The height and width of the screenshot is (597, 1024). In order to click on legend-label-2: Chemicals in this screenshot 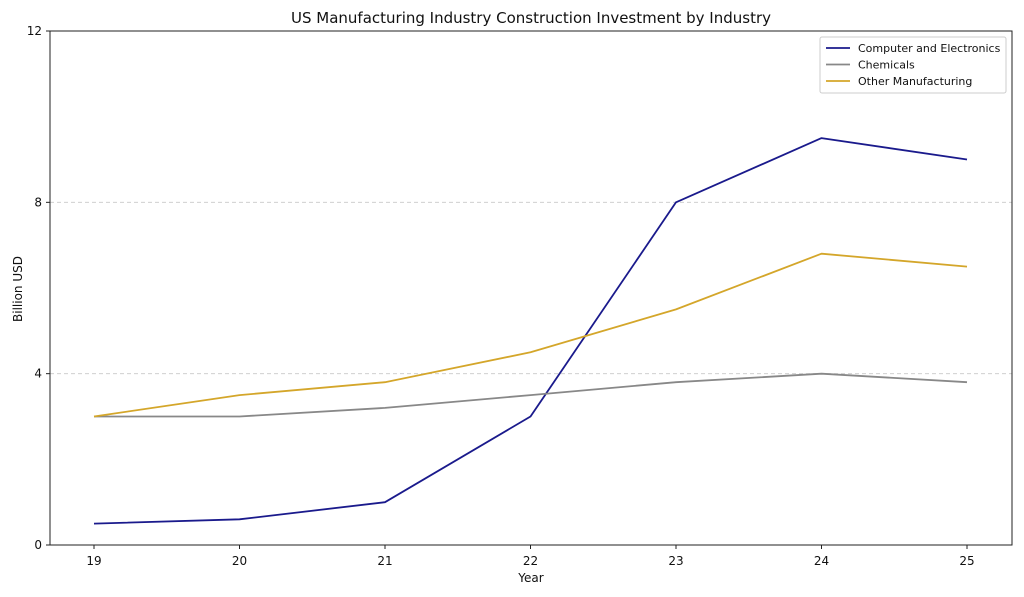, I will do `click(886, 65)`.